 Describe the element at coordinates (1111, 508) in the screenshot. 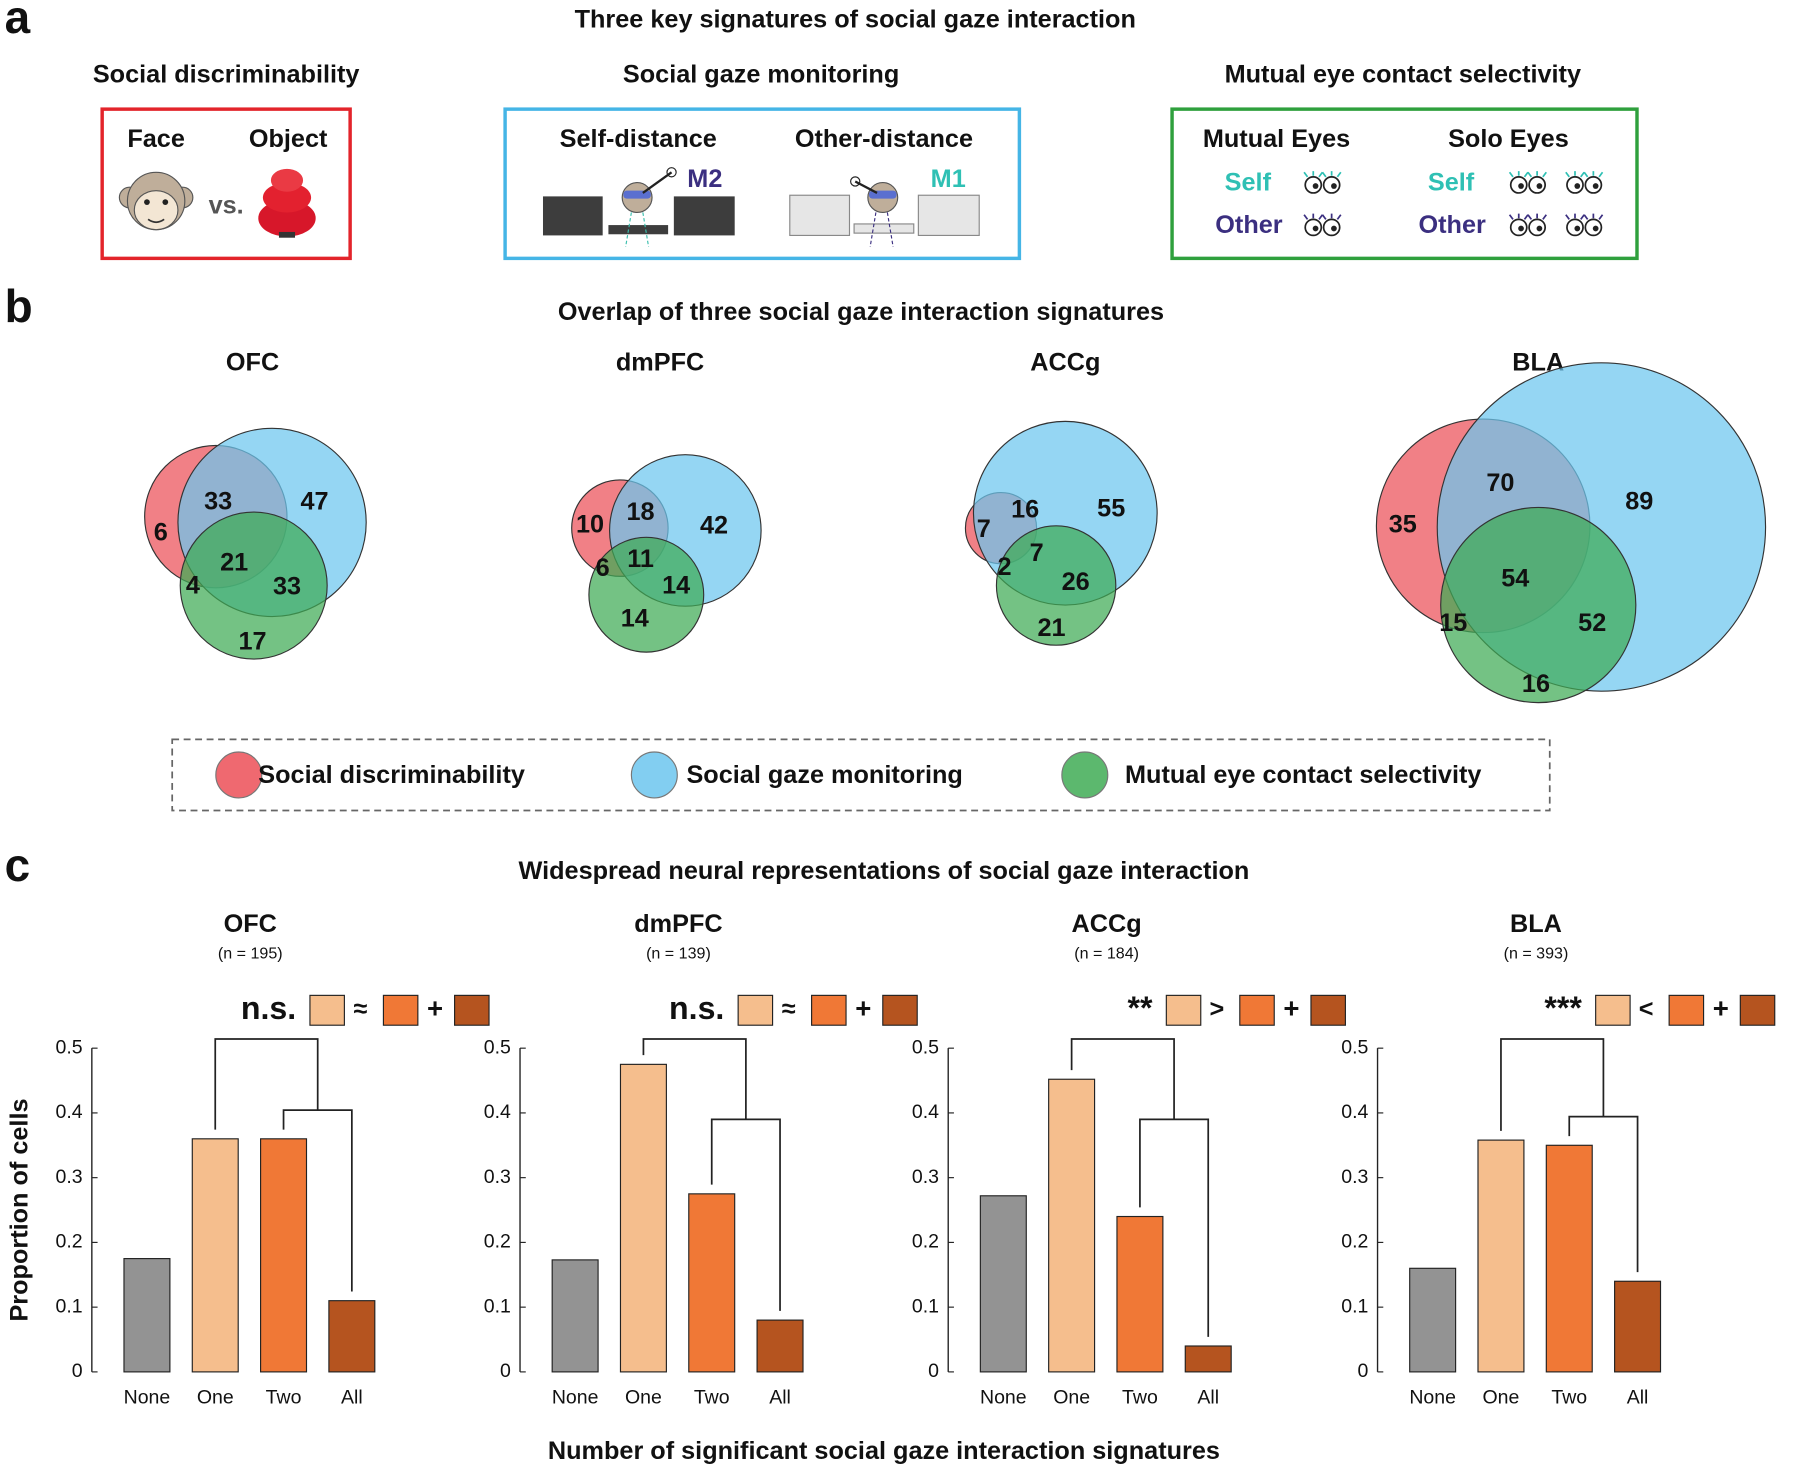

I see `venn-count: 55` at that location.